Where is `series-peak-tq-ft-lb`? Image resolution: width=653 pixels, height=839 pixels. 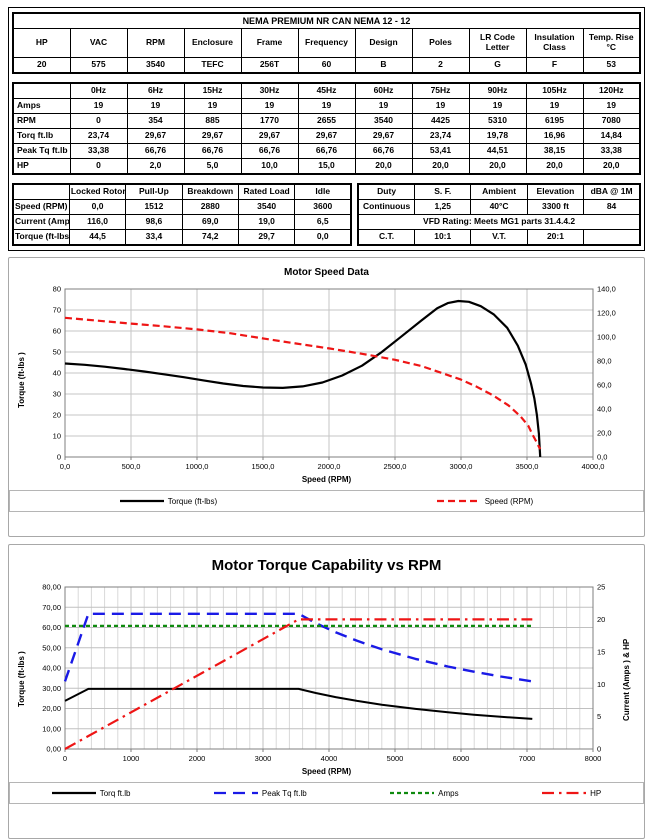
series-peak-tq-ft-lb is located at coordinates (297, 647).